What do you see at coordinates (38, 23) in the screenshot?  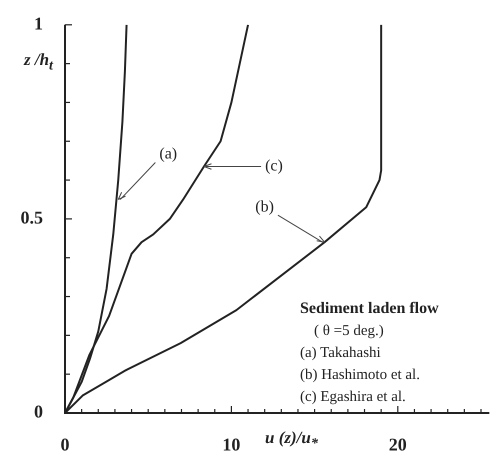 I see `y-tick-label: 1` at bounding box center [38, 23].